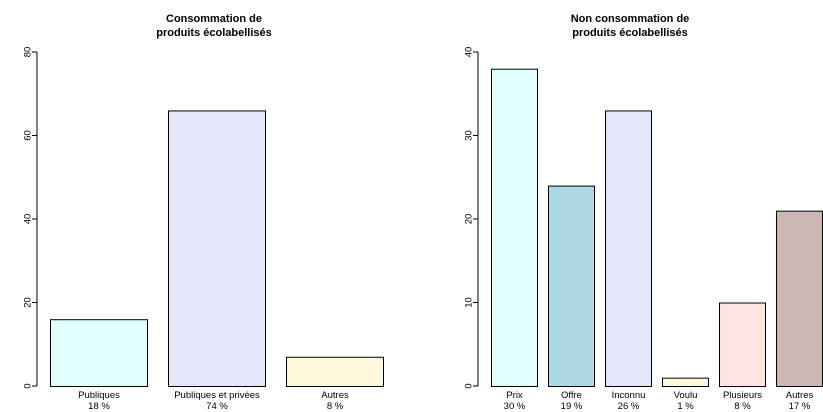 This screenshot has width=823, height=412. I want to click on y-tick-label: 80, so click(28, 52).